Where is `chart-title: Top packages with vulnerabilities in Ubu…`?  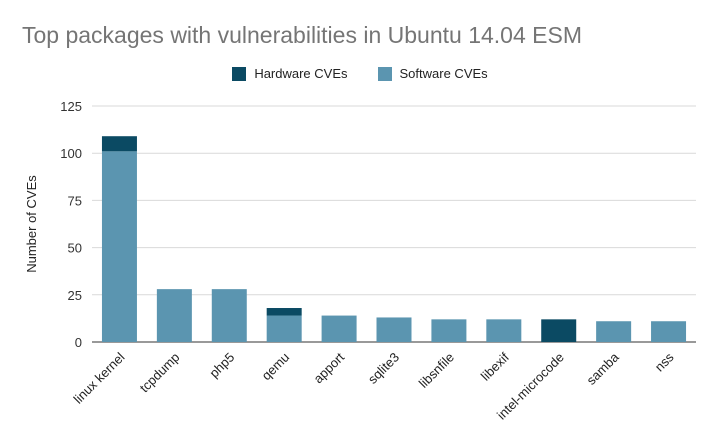
chart-title: Top packages with vulnerabilities in Ubu… is located at coordinates (302, 35).